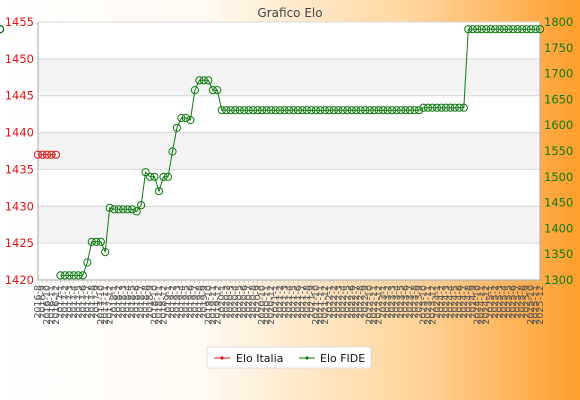 The width and height of the screenshot is (580, 400). Describe the element at coordinates (558, 177) in the screenshot. I see `right-tick-label: 1500` at that location.